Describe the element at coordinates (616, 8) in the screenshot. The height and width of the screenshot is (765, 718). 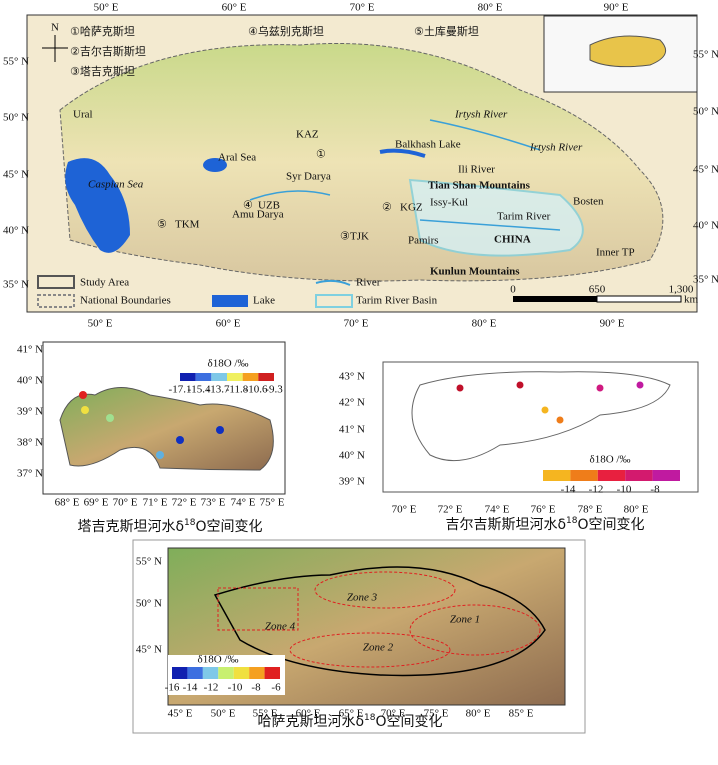
I see `lon-label-top: 90° E` at that location.